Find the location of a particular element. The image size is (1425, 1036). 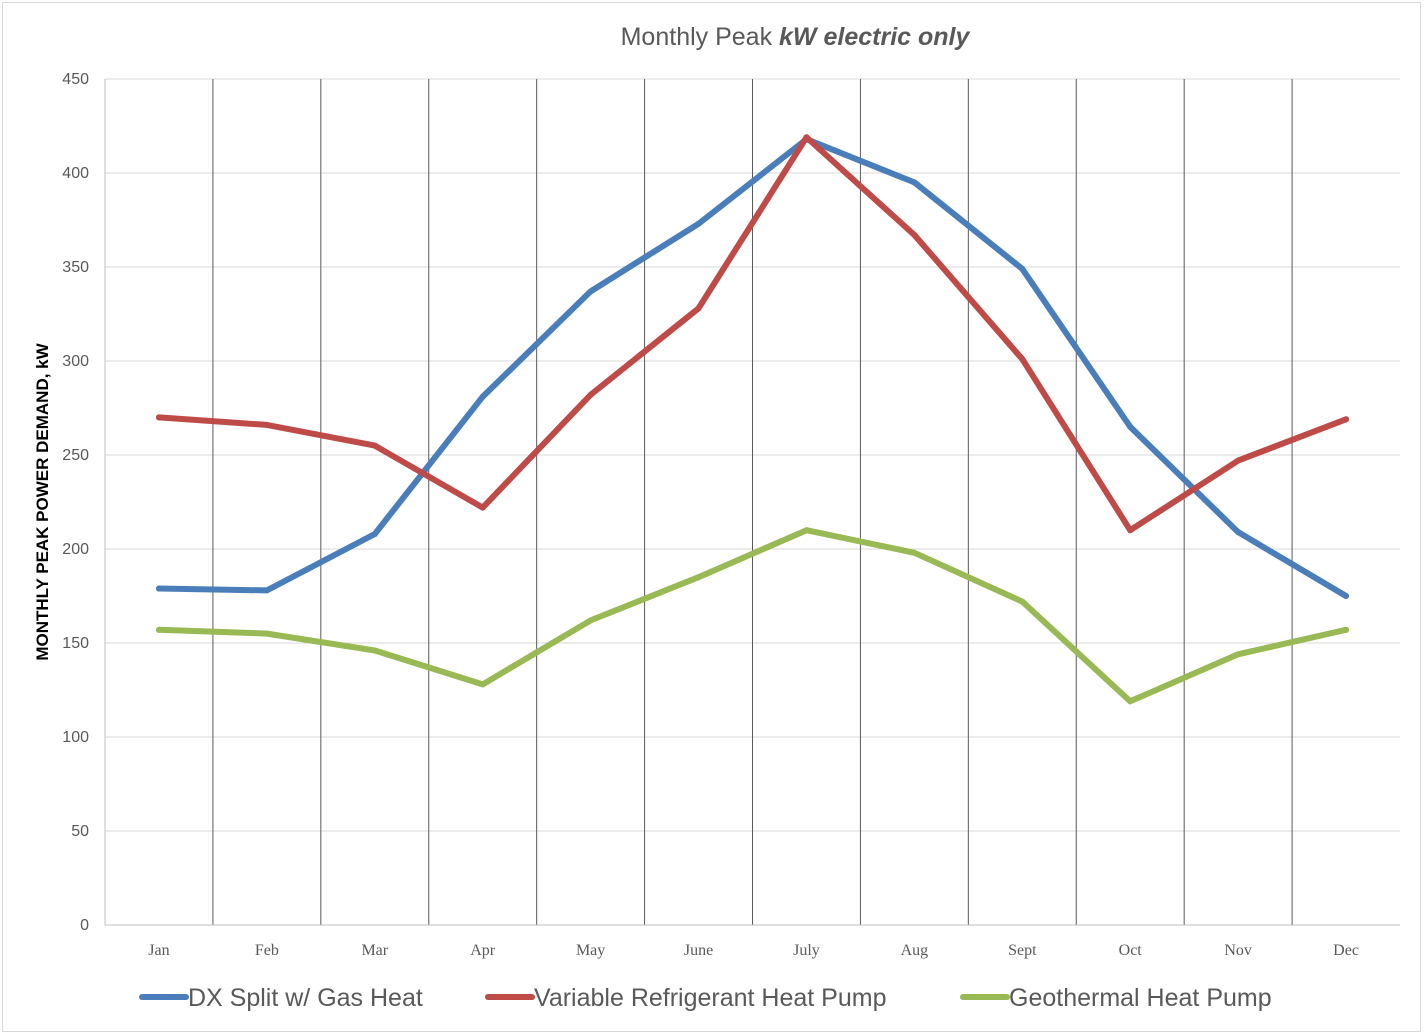

x-tick-label-nov: Nov is located at coordinates (1238, 950).